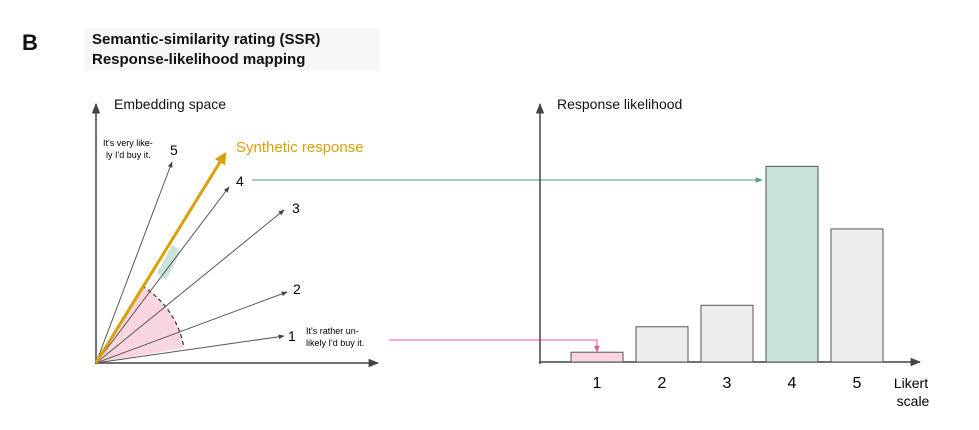  I want to click on x-tick-labels: 1 2 3 4 5, so click(727, 383).